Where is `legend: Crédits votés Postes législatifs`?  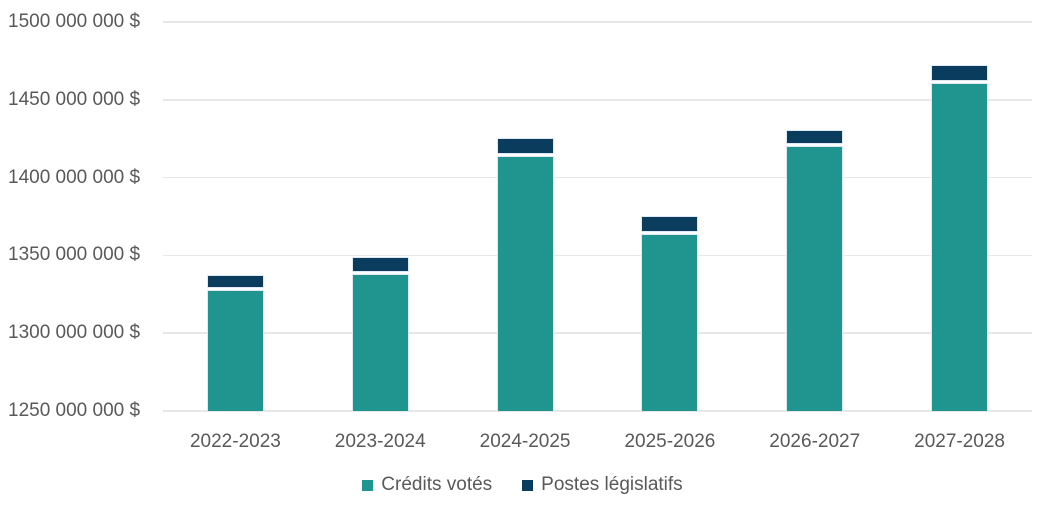 legend: Crédits votés Postes législatifs is located at coordinates (522, 485).